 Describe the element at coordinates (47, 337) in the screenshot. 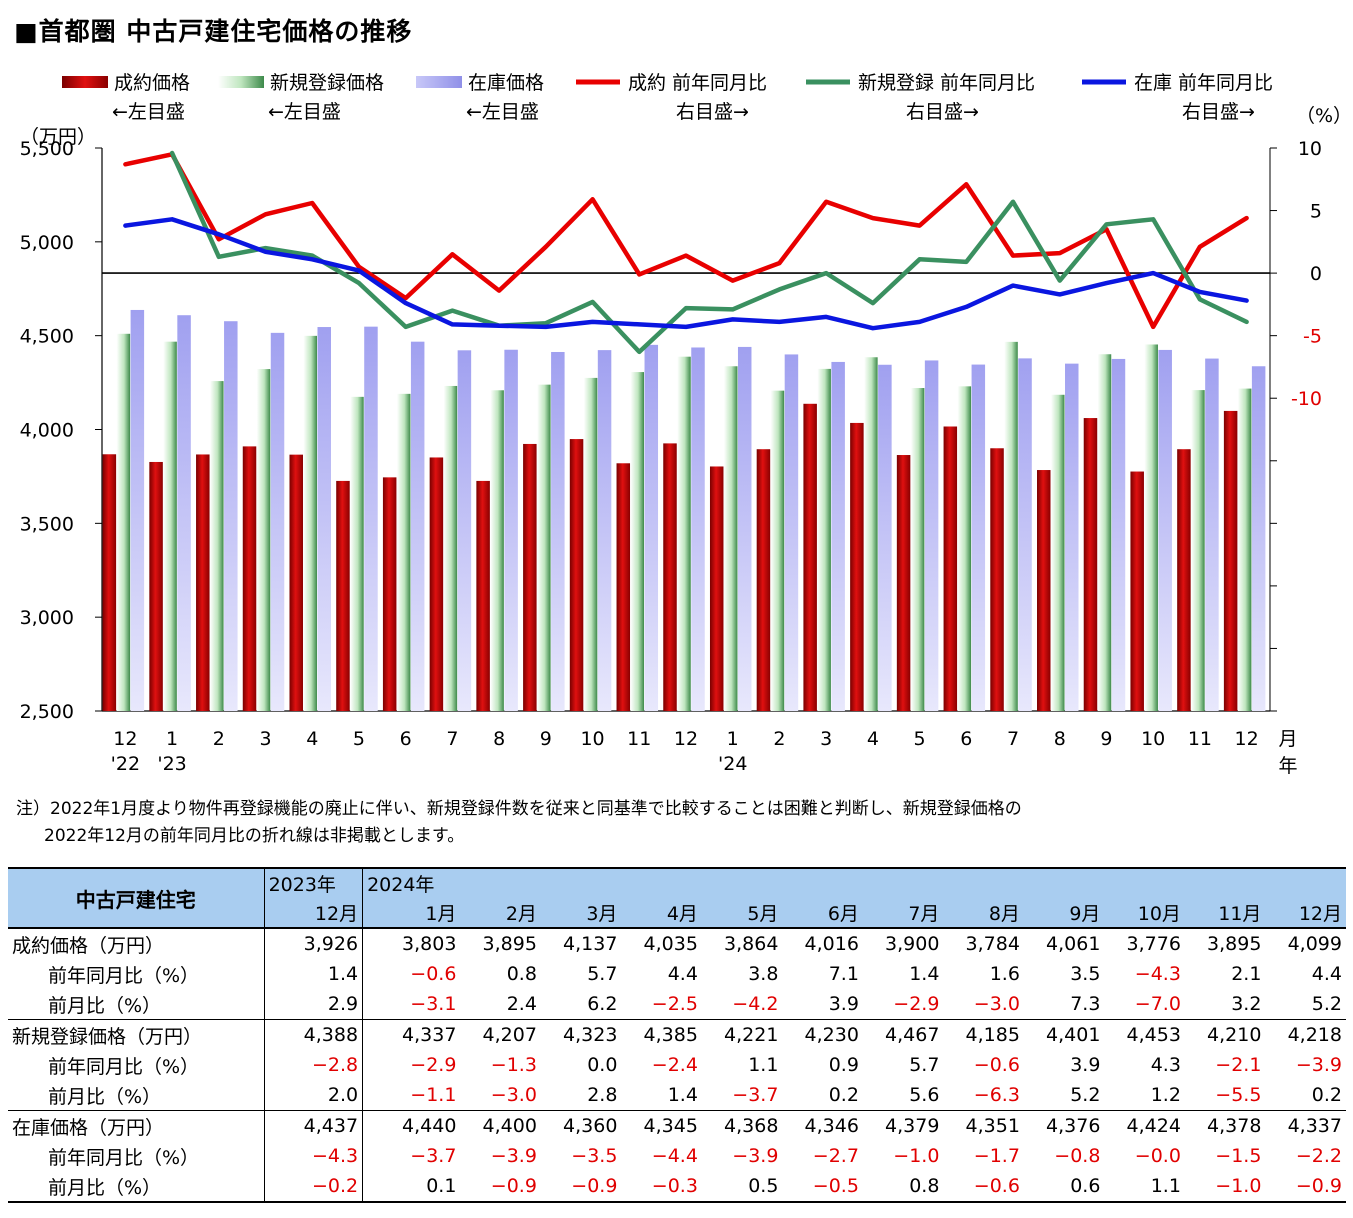

I see `left-tick-label: 4,500` at that location.